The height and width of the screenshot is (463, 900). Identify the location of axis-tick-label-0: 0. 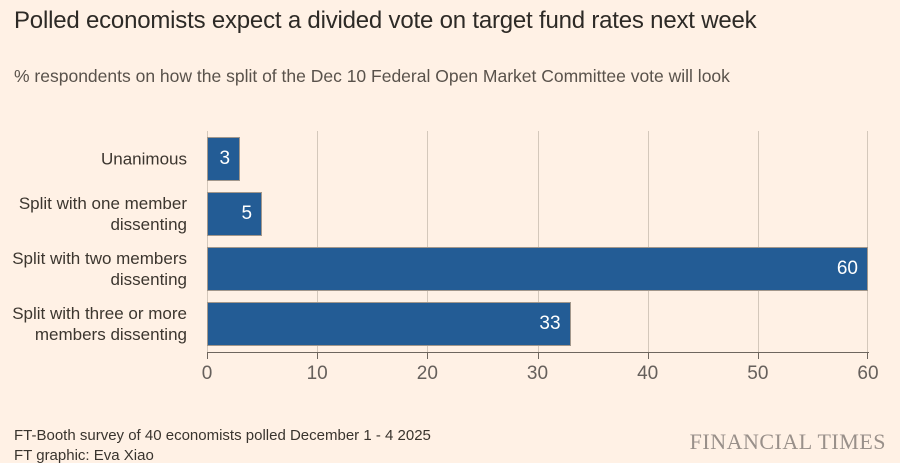
(207, 373).